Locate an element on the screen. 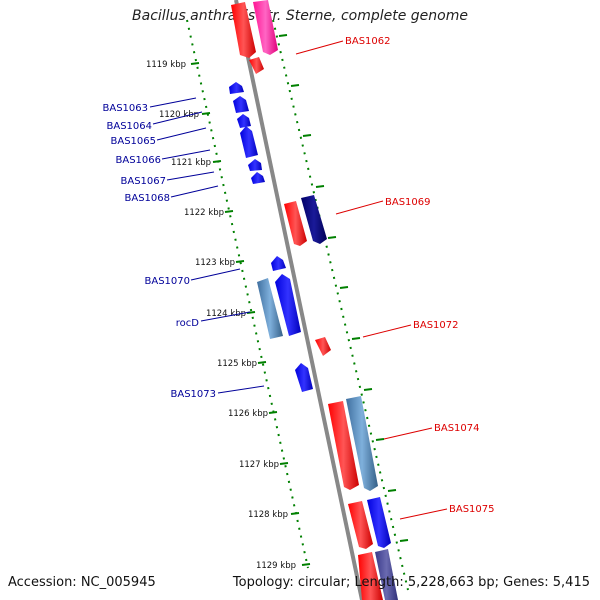 This screenshot has width=600, height=600. gene-label: BAS1073 is located at coordinates (194, 394).